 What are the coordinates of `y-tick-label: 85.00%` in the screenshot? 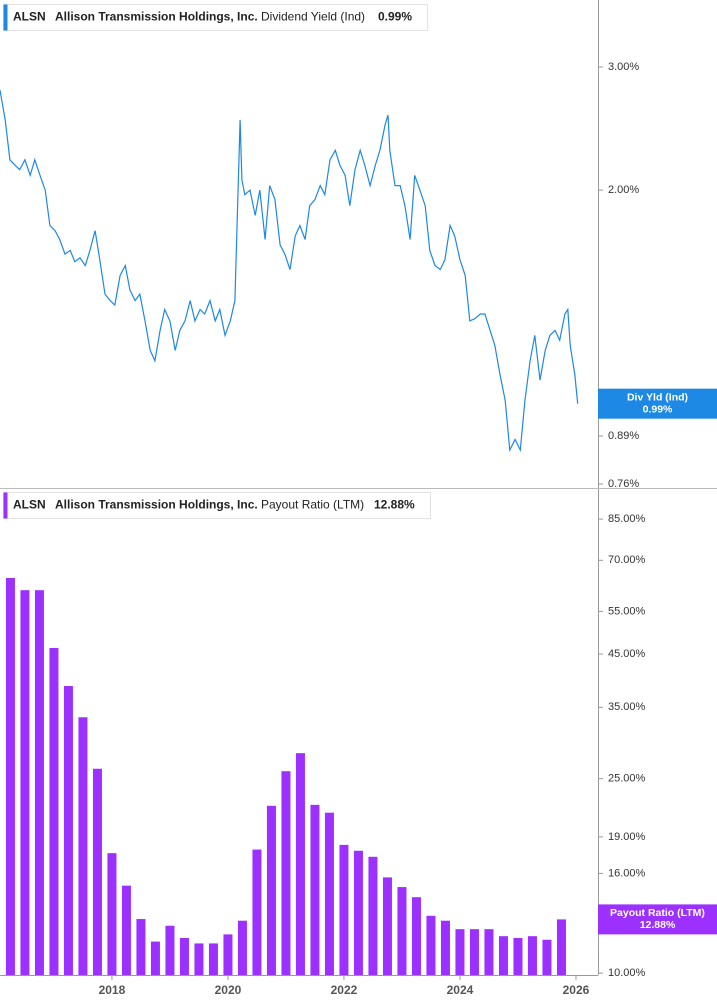 It's located at (627, 519).